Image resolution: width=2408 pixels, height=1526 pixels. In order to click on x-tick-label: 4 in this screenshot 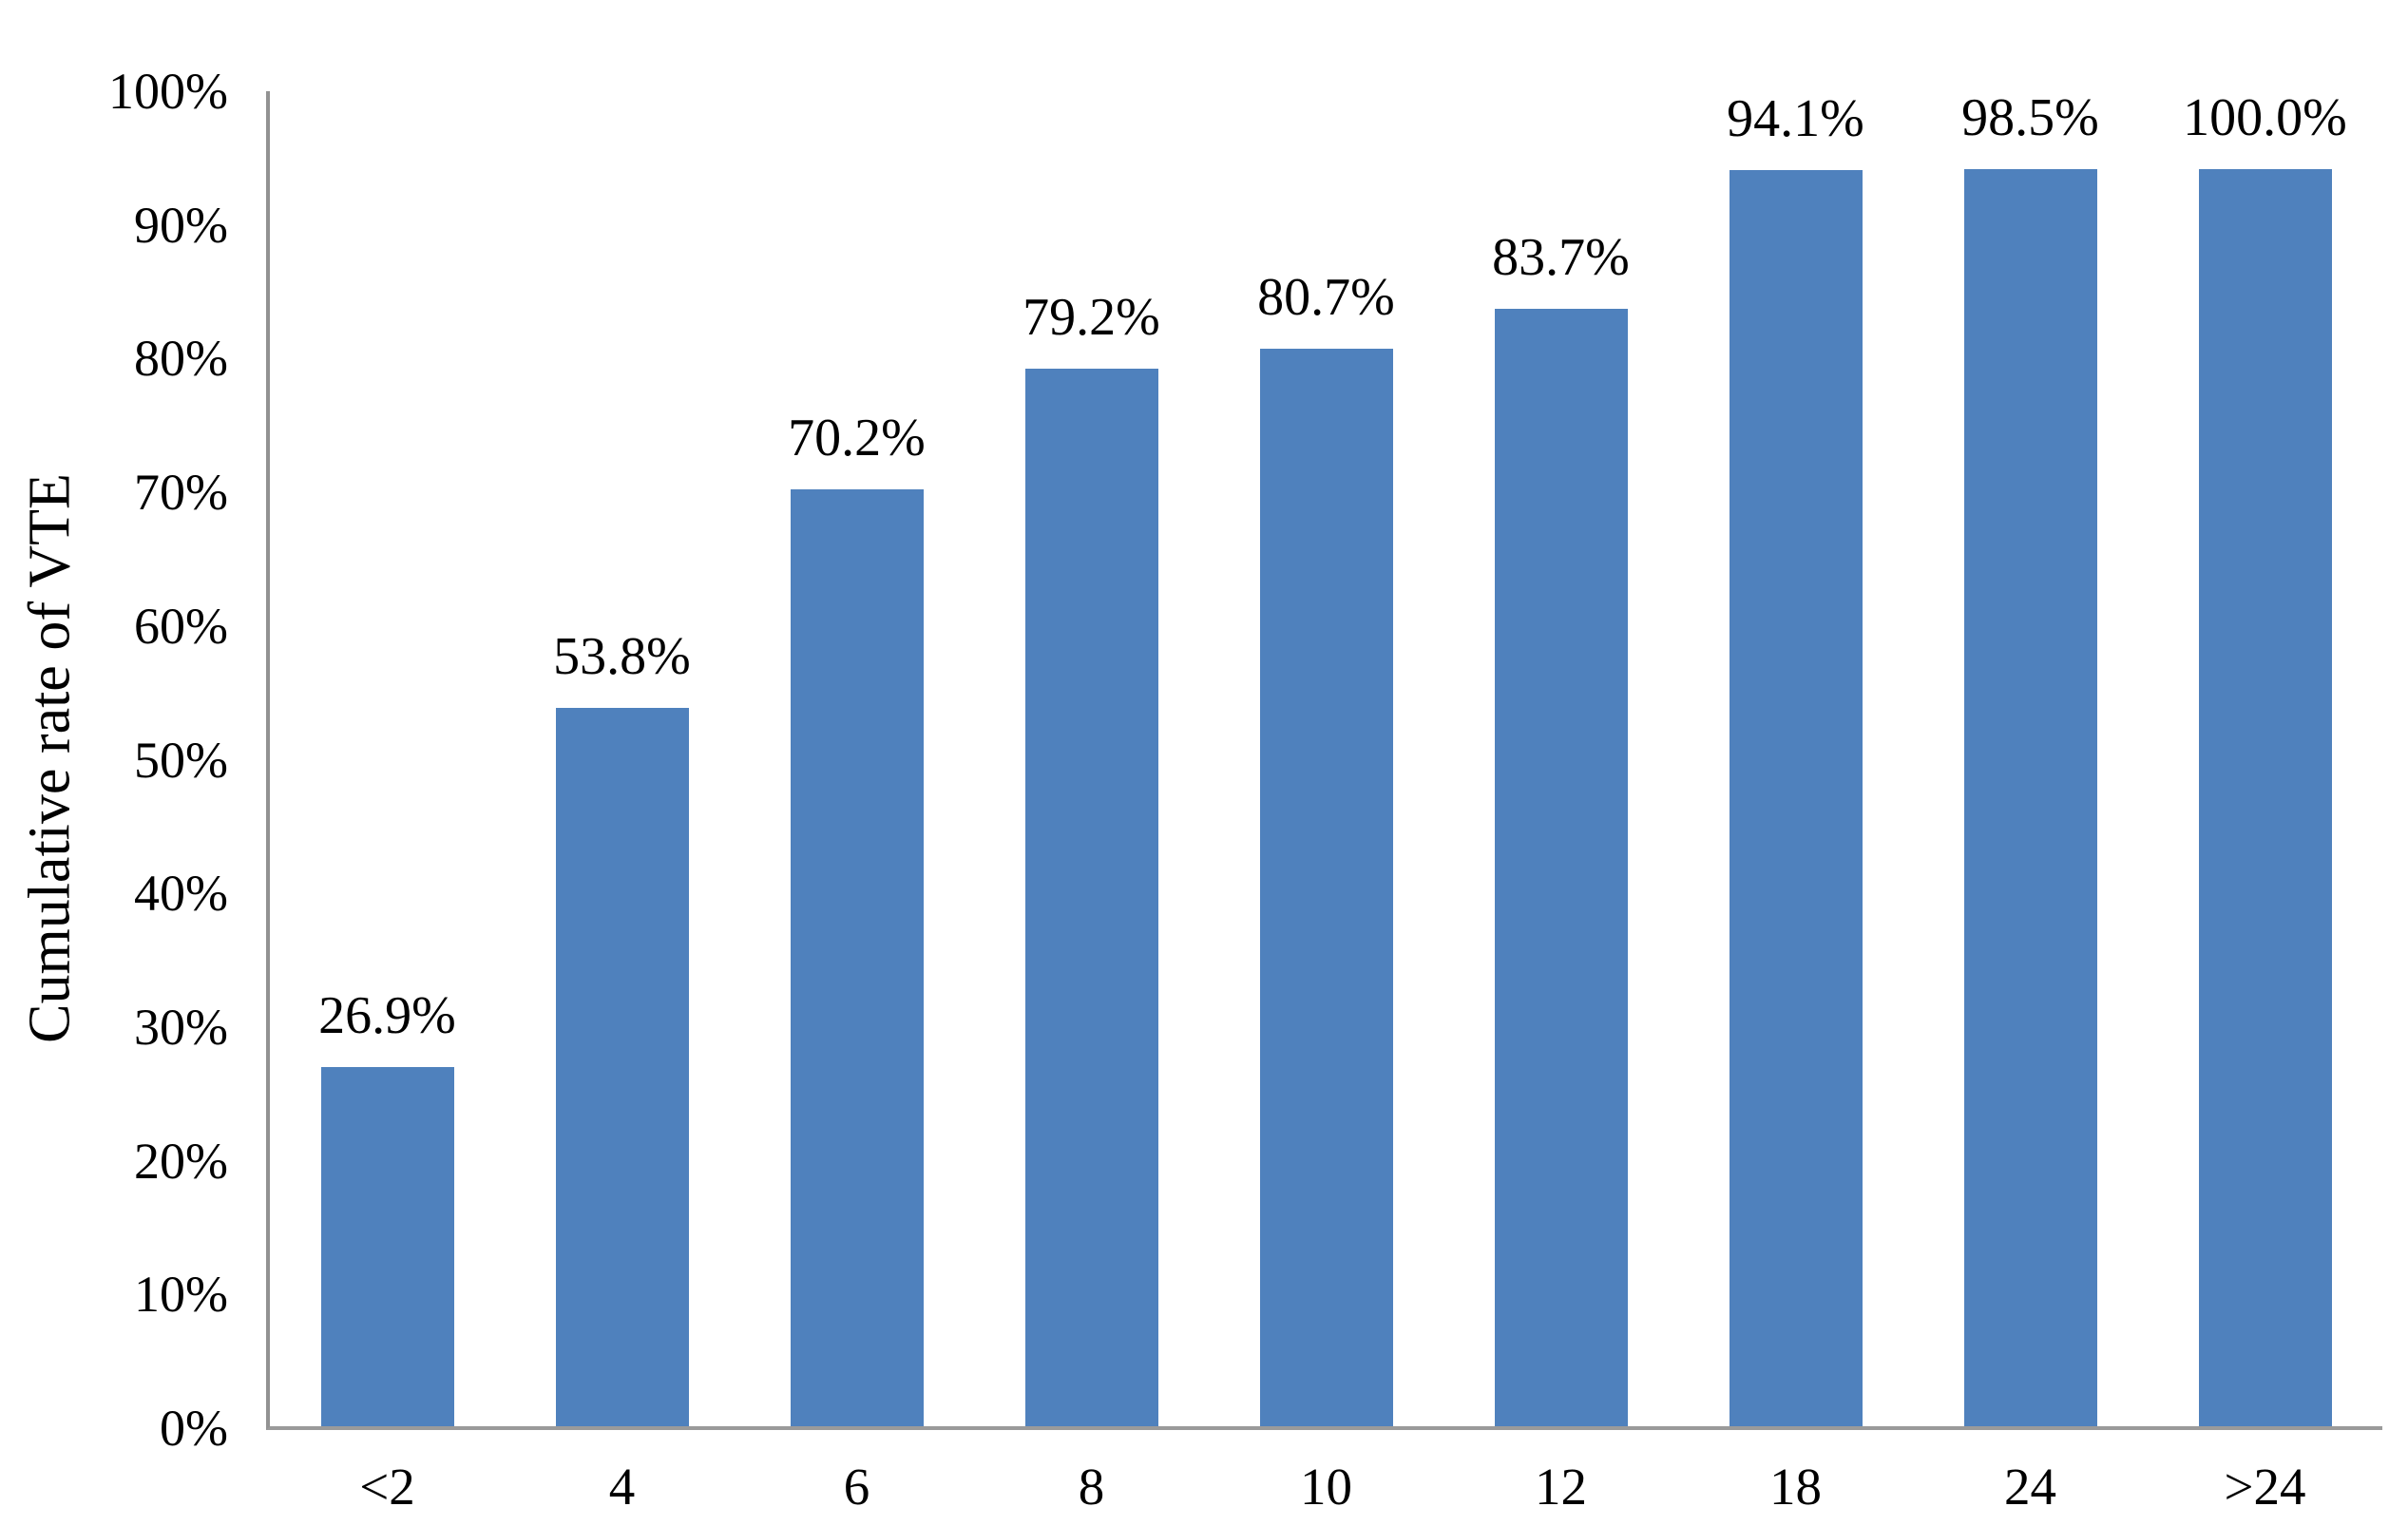, I will do `click(622, 1487)`.